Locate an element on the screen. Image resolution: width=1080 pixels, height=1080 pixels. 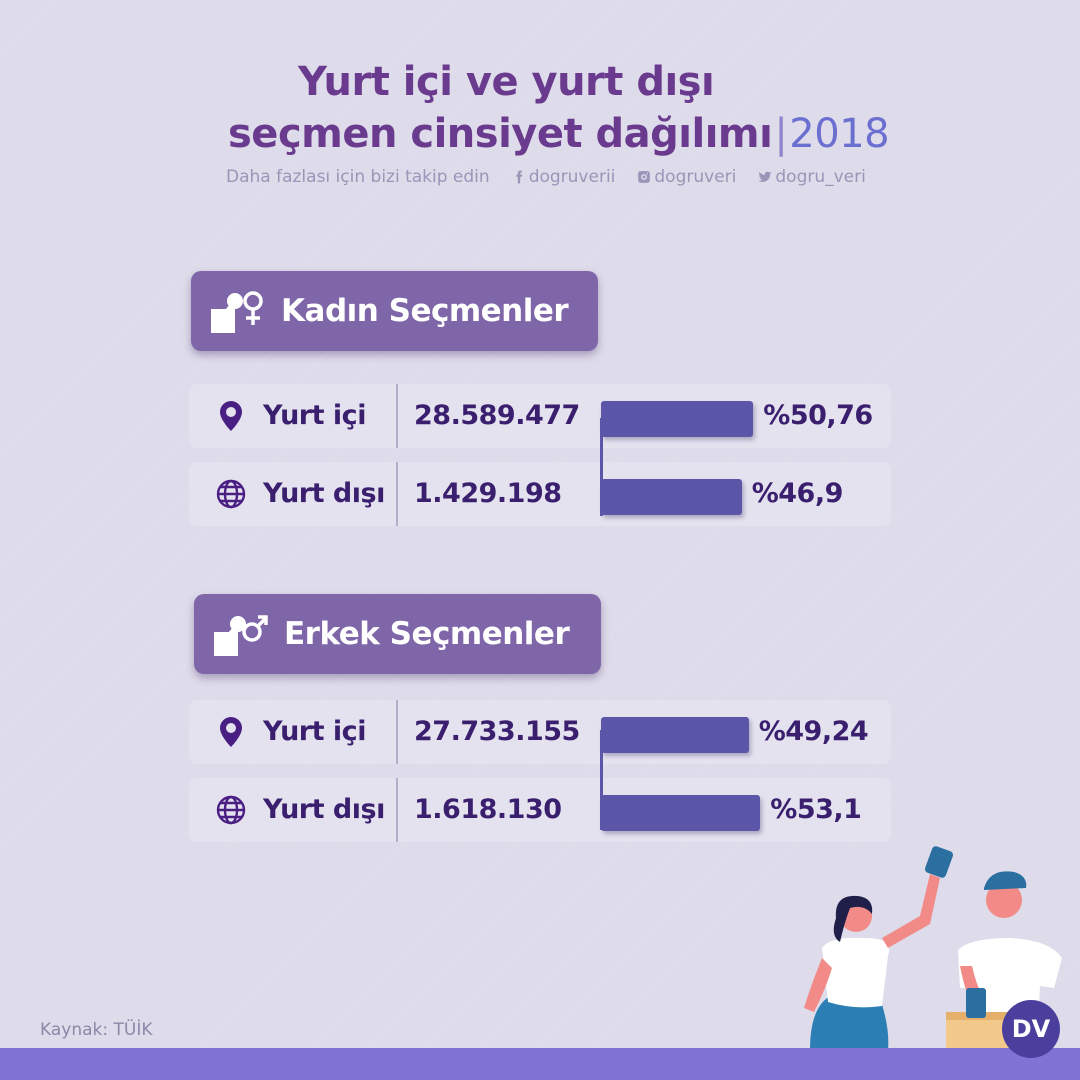
table-row: Yurt dışı 1.429.198 %46,9 is located at coordinates (540, 494).